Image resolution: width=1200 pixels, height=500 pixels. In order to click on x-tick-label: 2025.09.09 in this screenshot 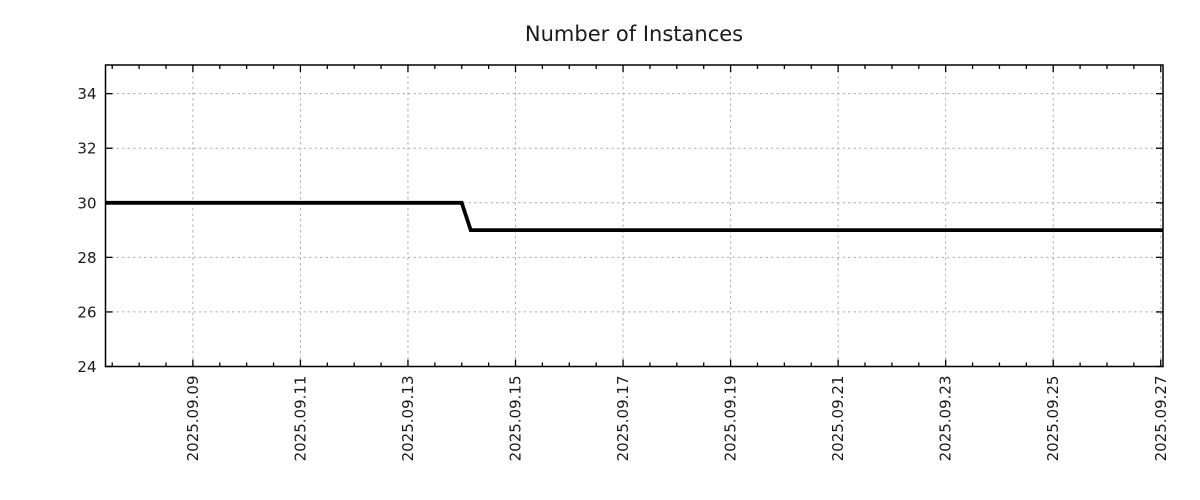, I will do `click(193, 419)`.